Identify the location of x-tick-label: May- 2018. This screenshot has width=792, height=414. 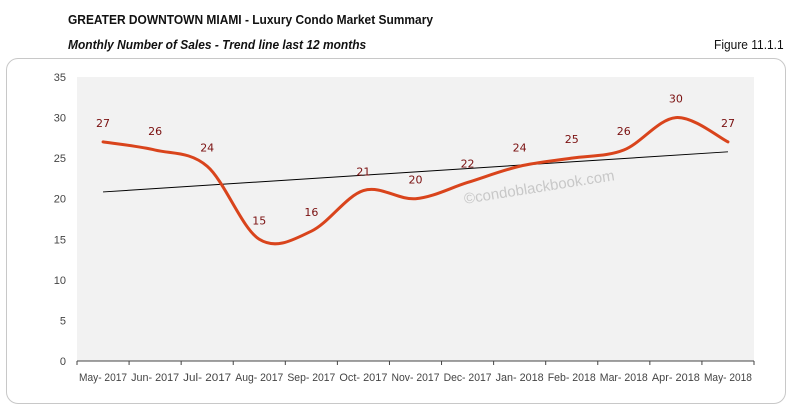
(728, 378).